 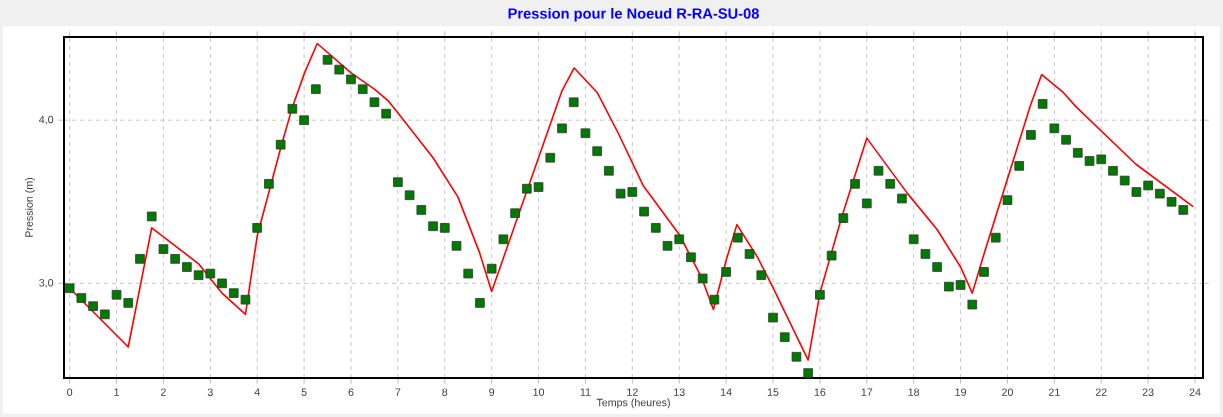 What do you see at coordinates (773, 392) in the screenshot?
I see `x-tick-label: 15` at bounding box center [773, 392].